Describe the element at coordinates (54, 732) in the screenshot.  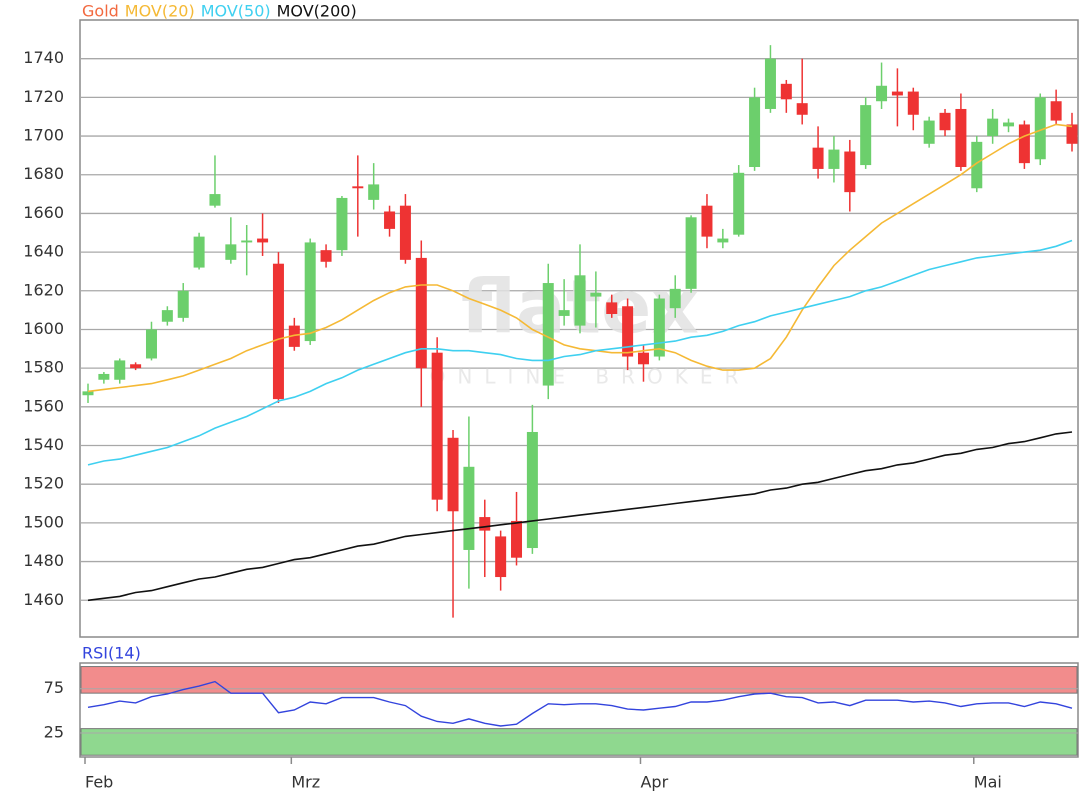
I see `y-tick-label: 25` at that location.